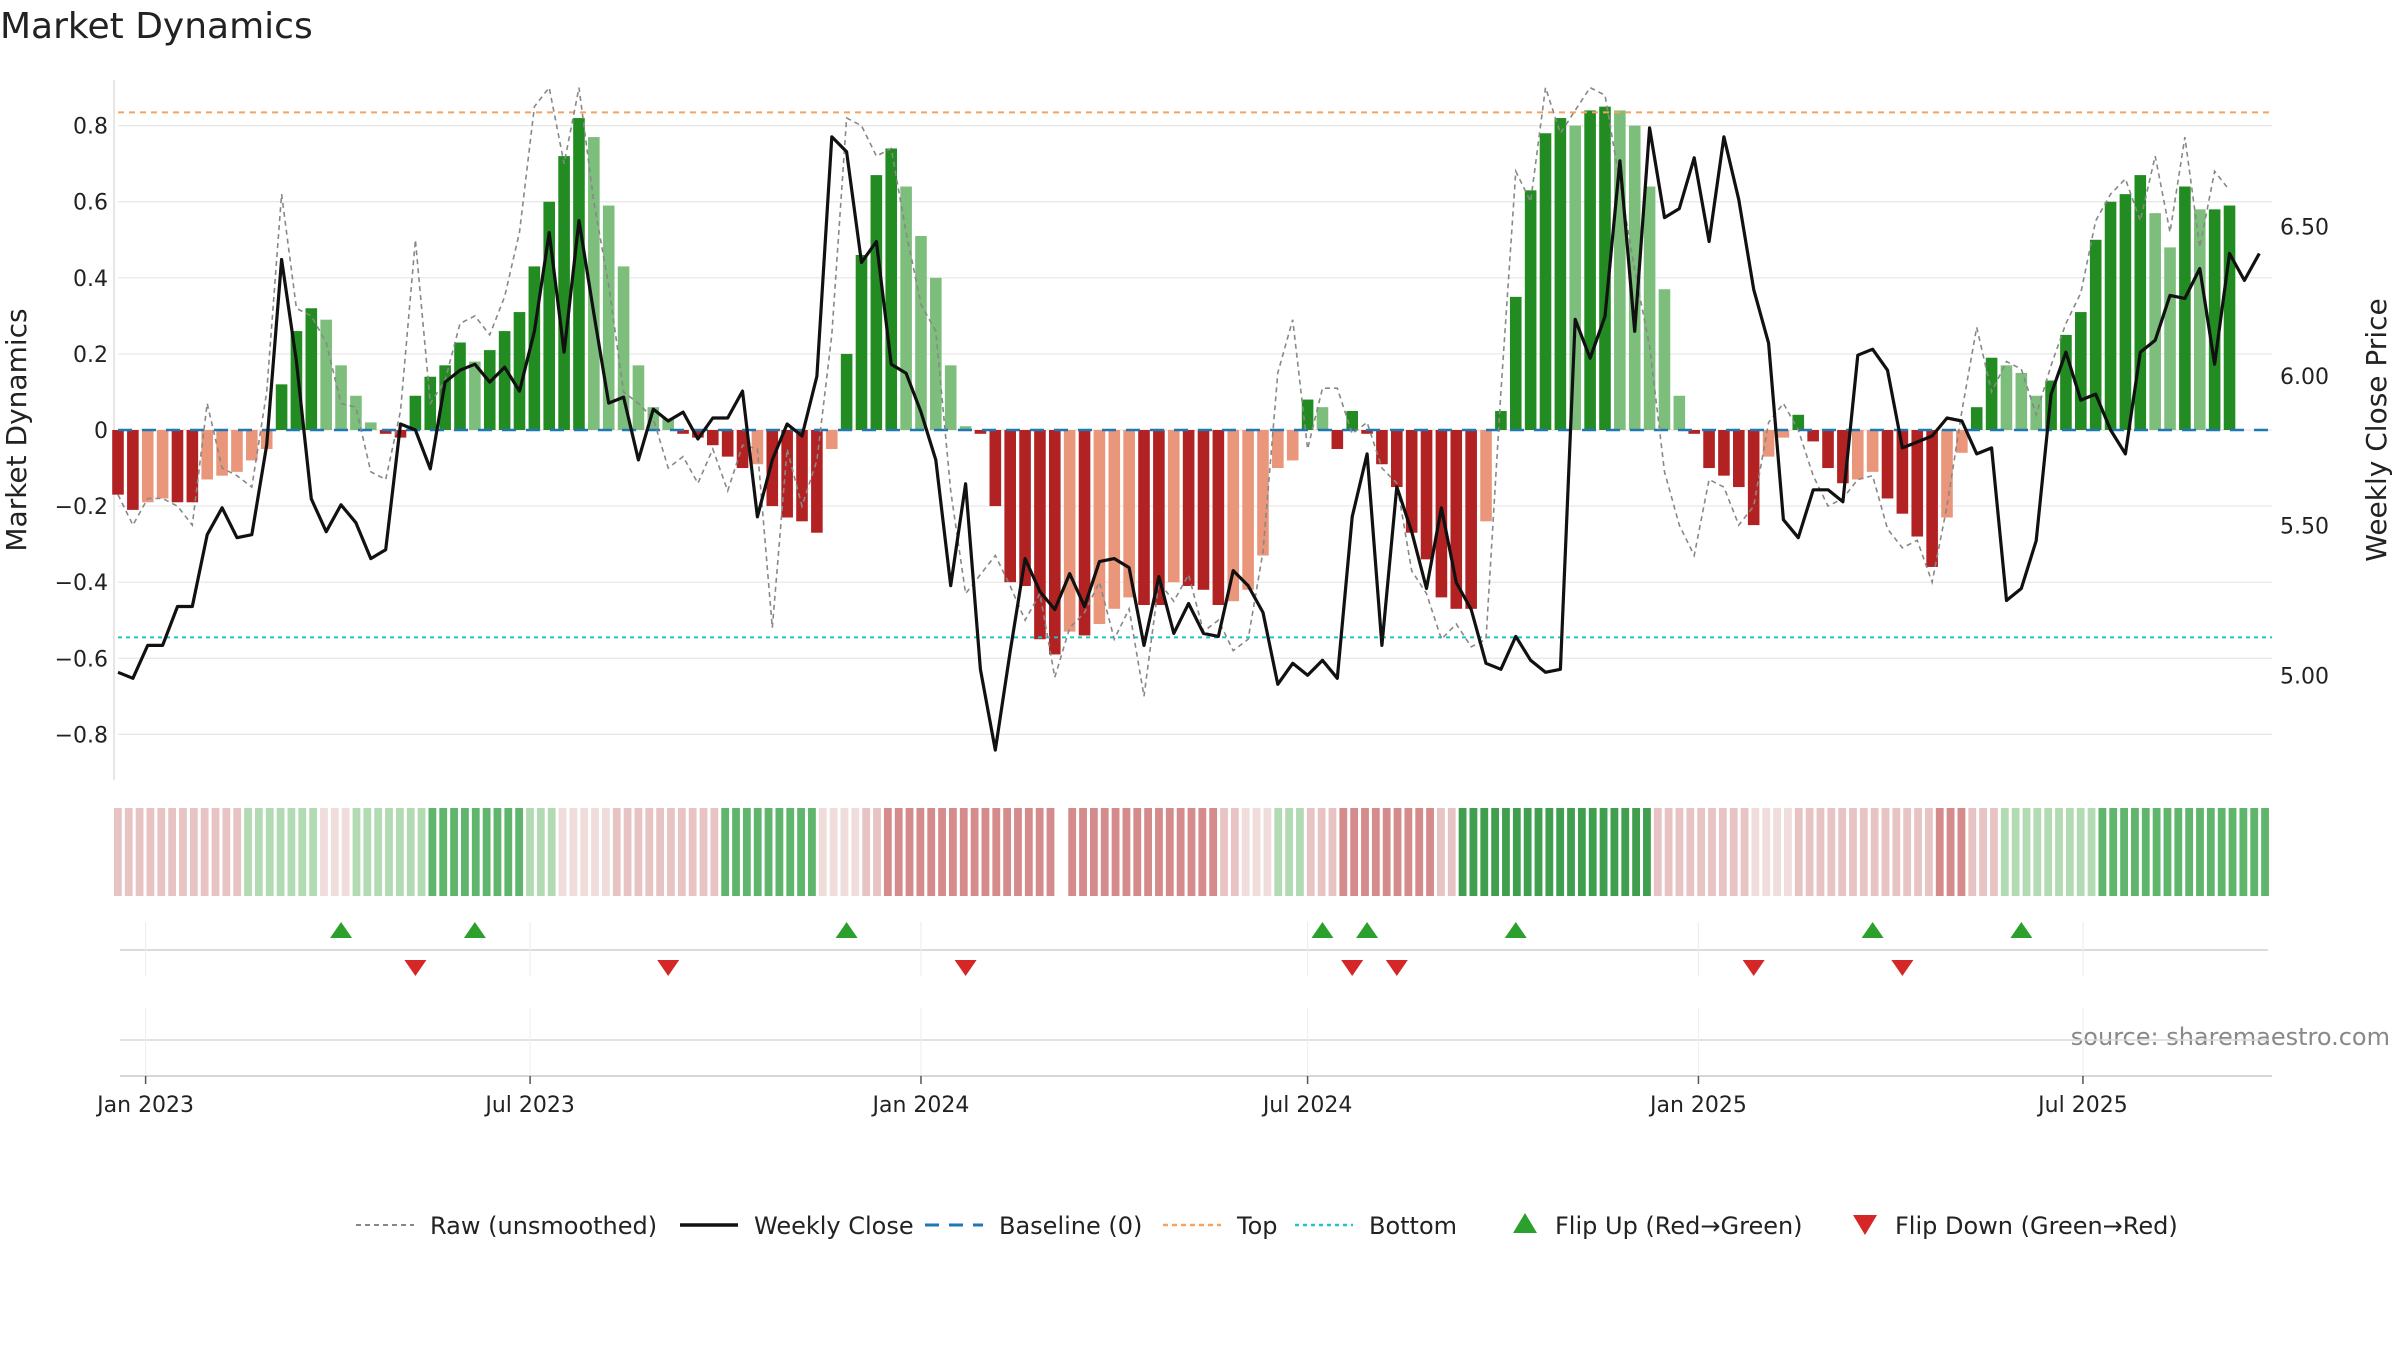 The width and height of the screenshot is (2400, 1354). Describe the element at coordinates (1307, 1105) in the screenshot. I see `x-tick-label: Jul 2024` at that location.